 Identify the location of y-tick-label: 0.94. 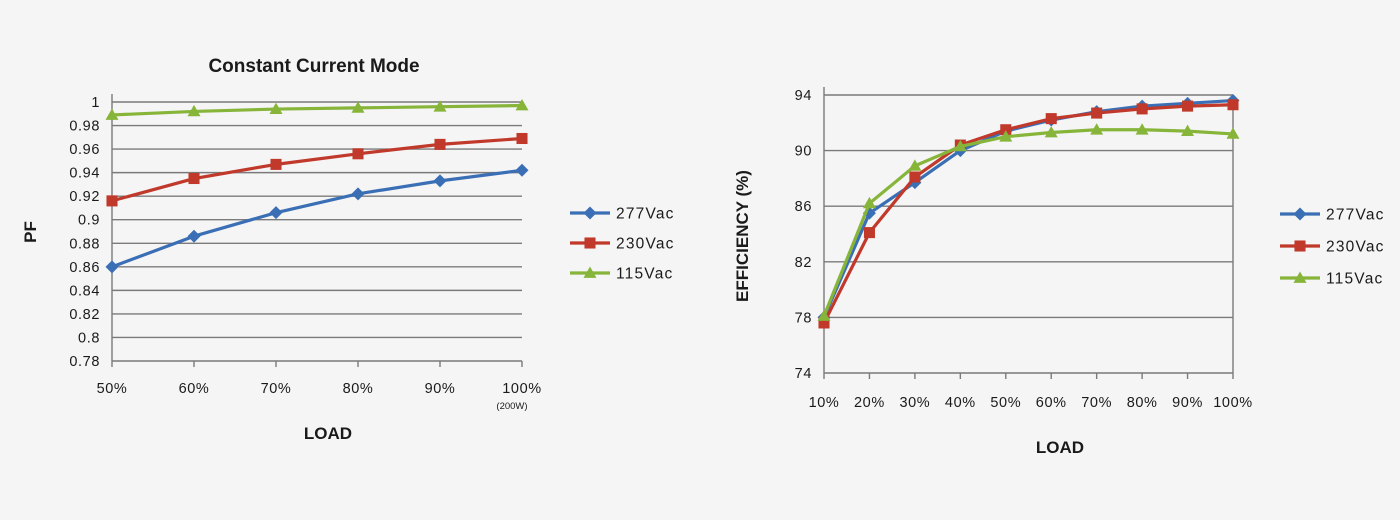
(84, 174).